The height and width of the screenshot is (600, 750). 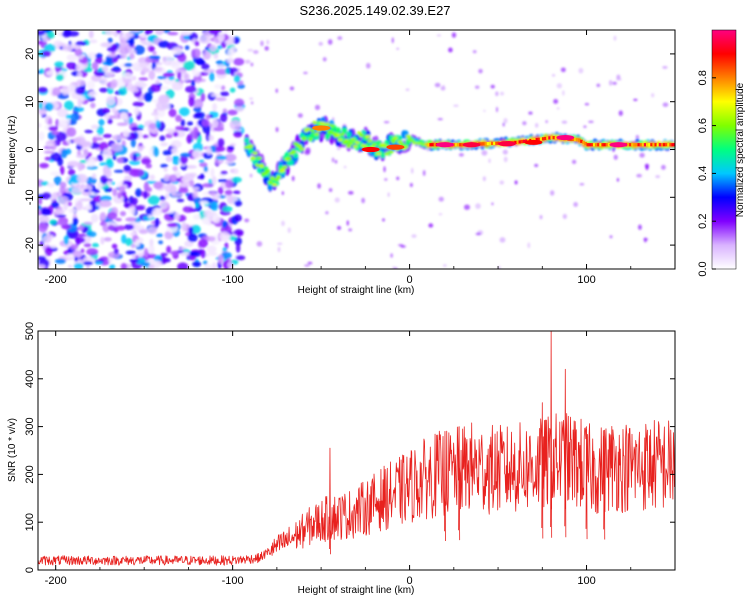 I want to click on hotspots, so click(x=470, y=139).